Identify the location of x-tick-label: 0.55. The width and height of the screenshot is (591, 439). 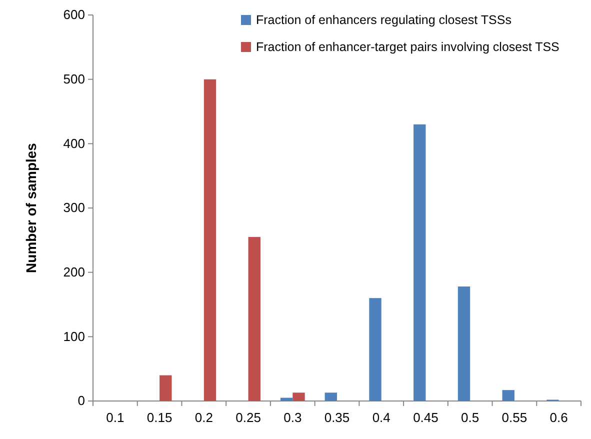
(515, 418).